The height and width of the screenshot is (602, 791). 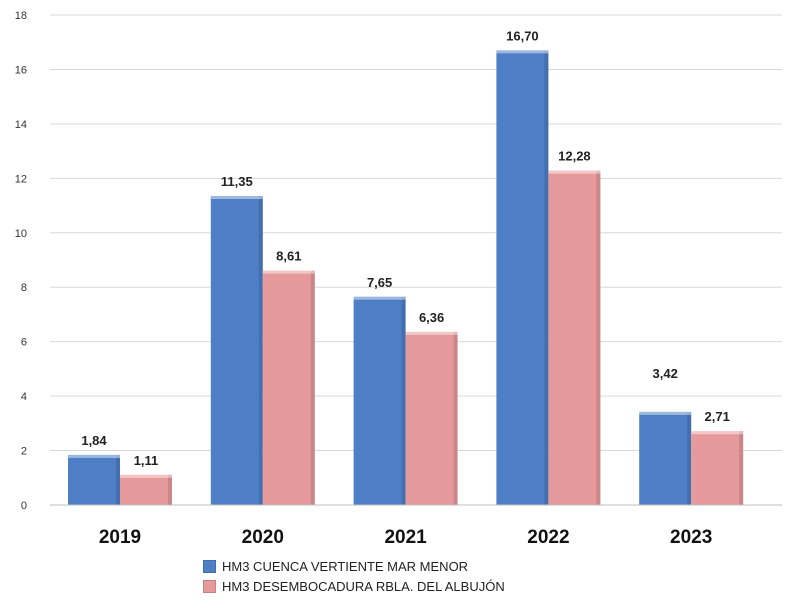 What do you see at coordinates (24, 288) in the screenshot?
I see `y-tick-label: 8` at bounding box center [24, 288].